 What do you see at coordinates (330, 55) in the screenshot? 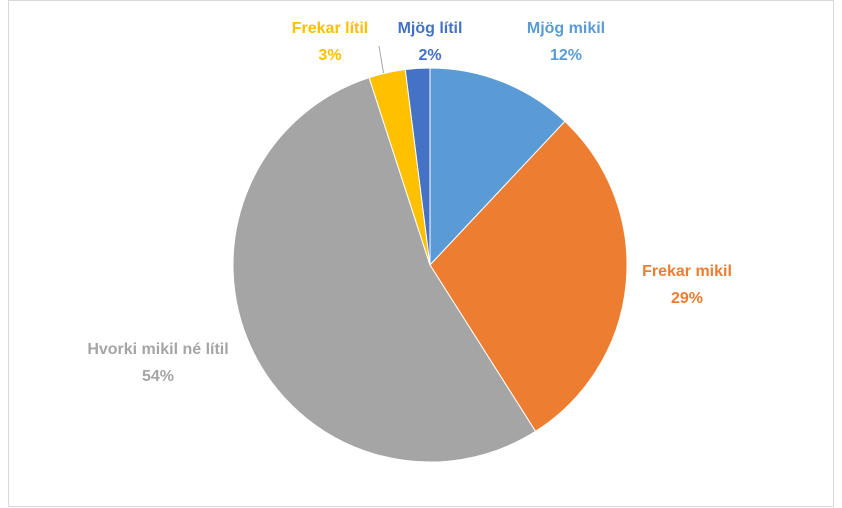
I see `value-label: 3%` at bounding box center [330, 55].